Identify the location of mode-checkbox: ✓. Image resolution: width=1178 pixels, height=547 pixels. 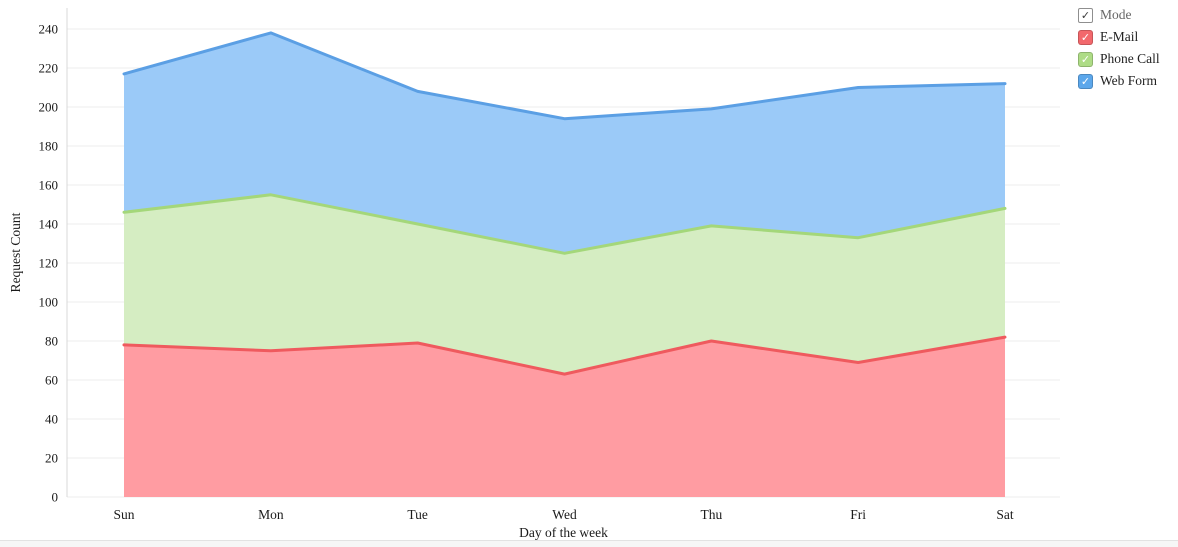
(1085, 15).